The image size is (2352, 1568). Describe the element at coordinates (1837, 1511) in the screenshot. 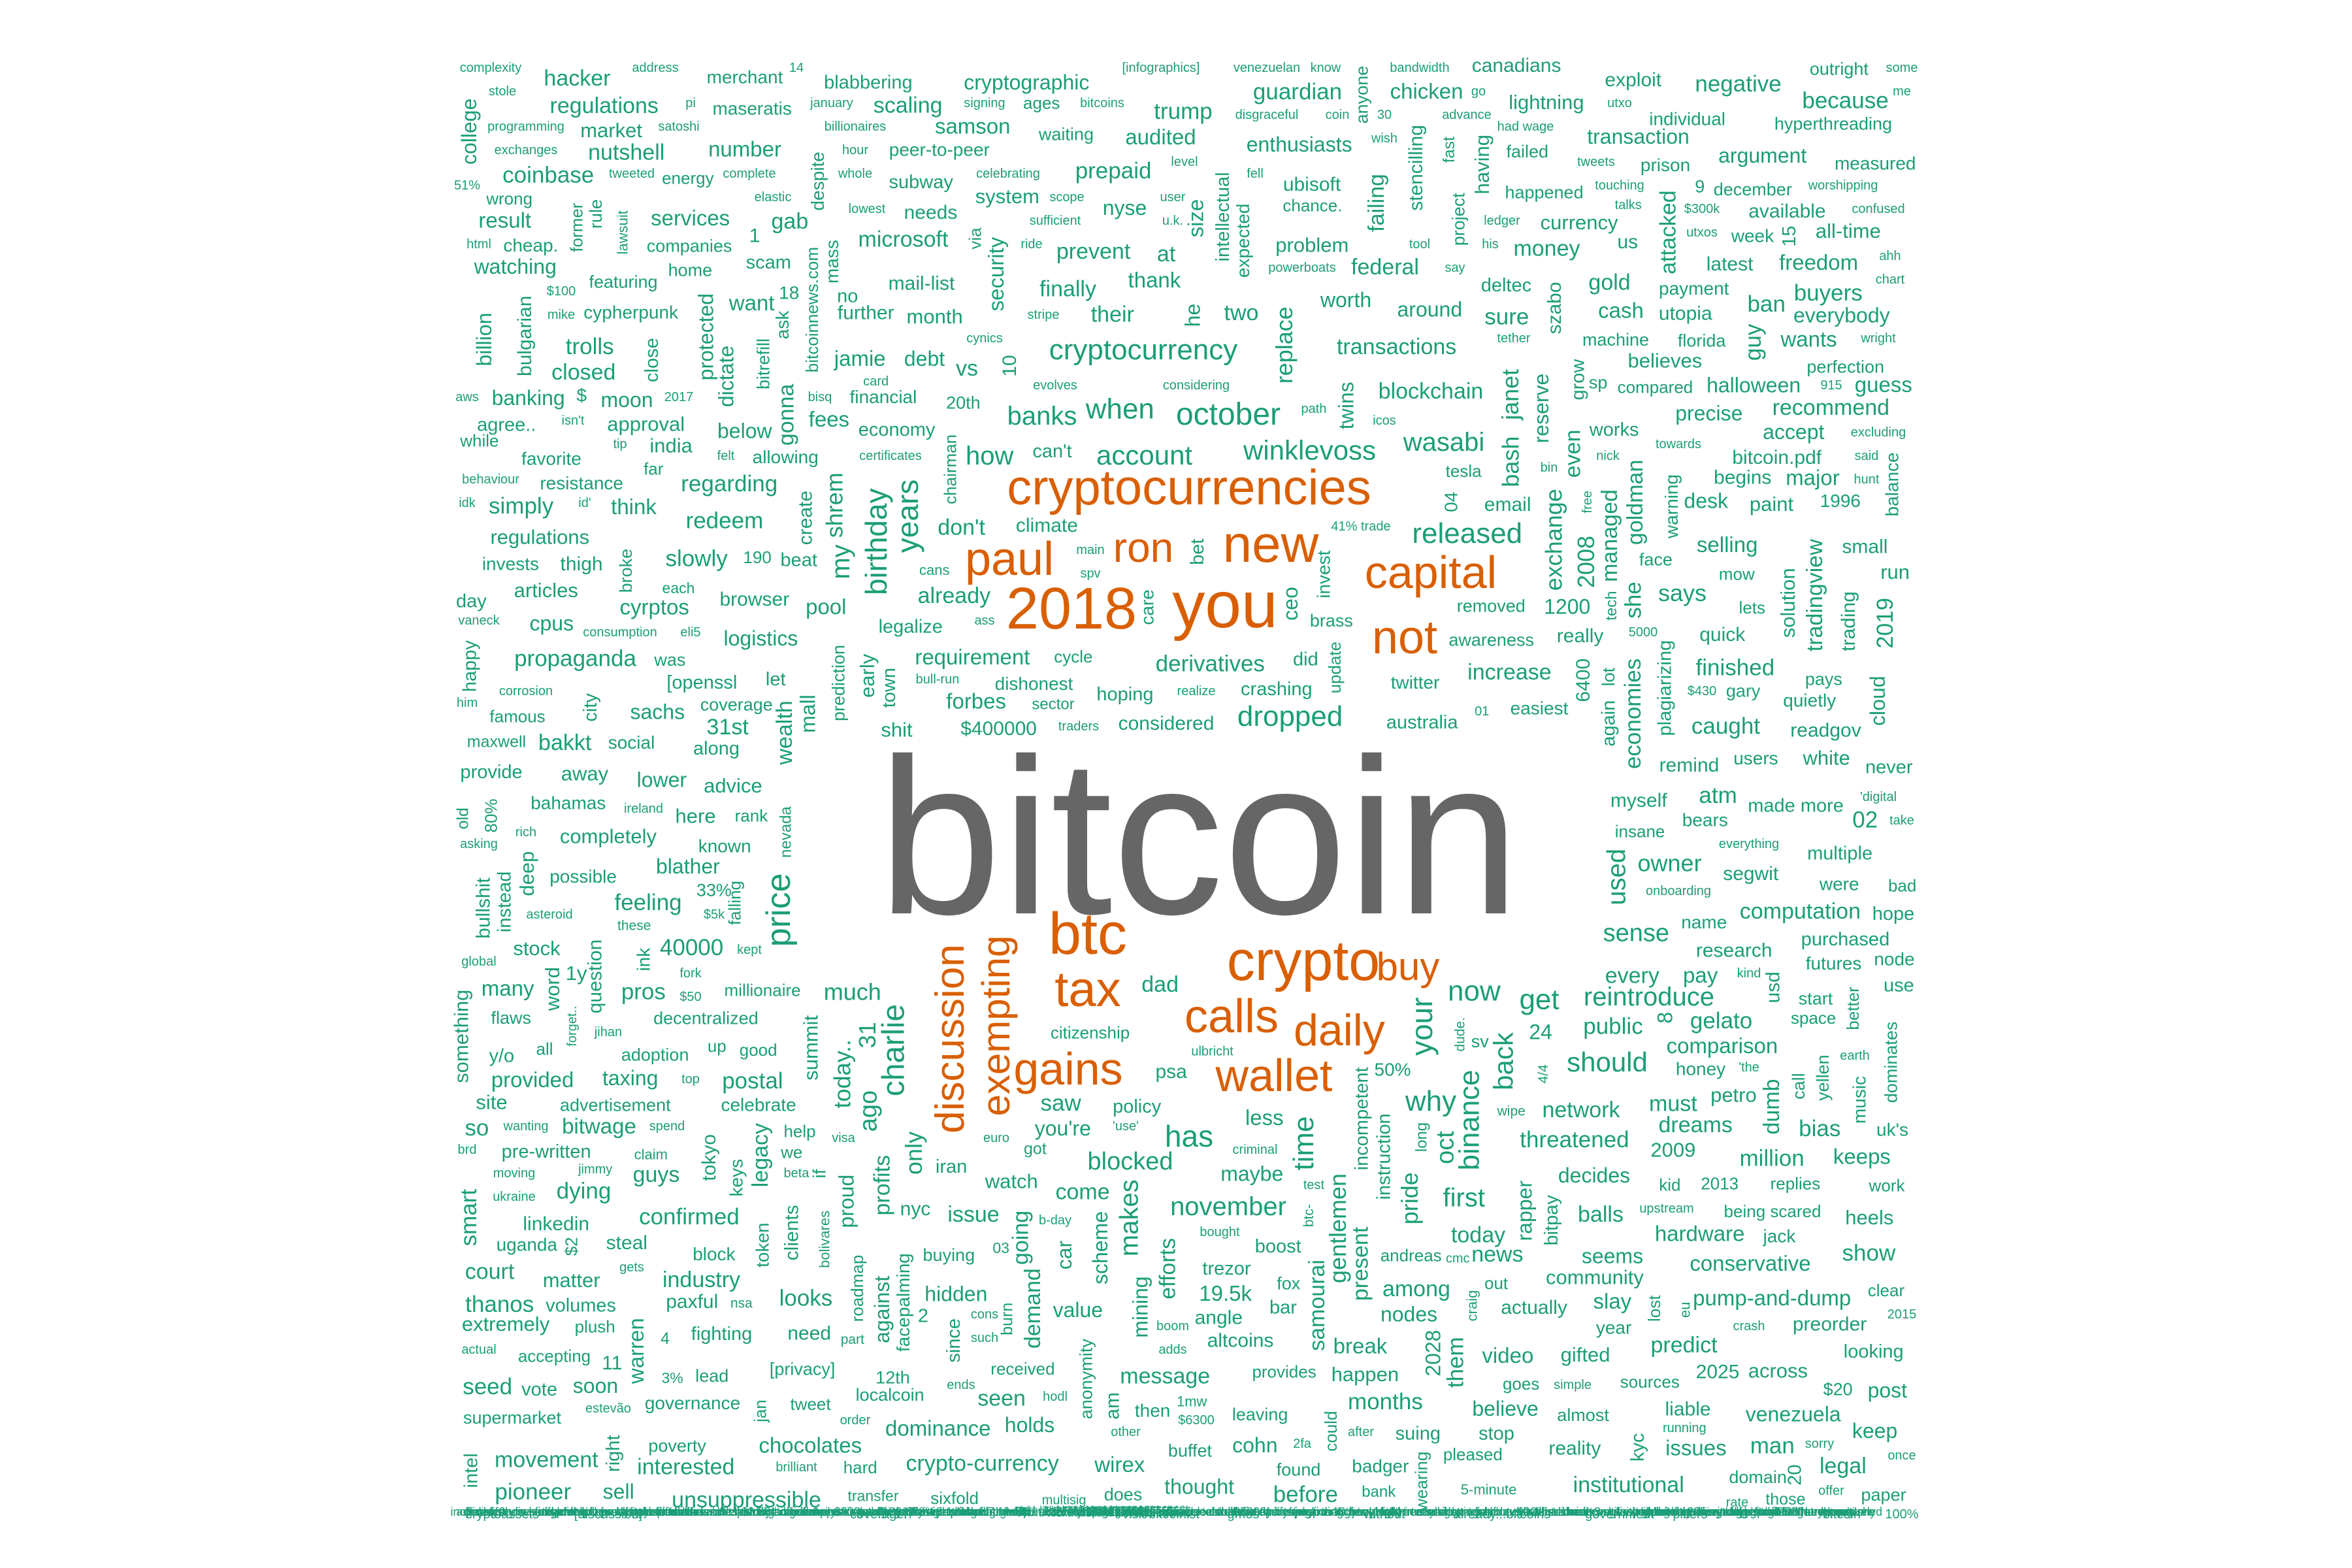

I see `word: money'` at that location.